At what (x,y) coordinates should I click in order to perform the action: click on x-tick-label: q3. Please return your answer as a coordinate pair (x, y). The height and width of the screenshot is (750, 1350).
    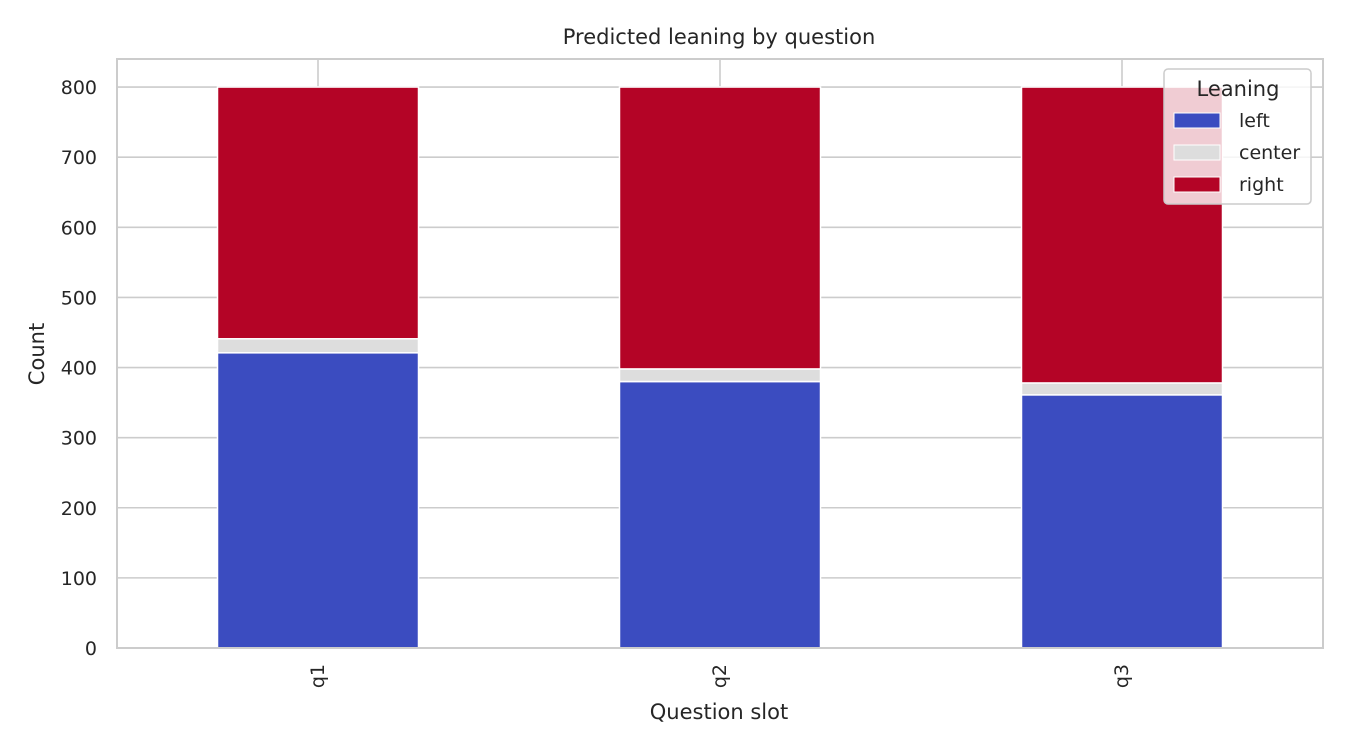
    Looking at the image, I should click on (1122, 676).